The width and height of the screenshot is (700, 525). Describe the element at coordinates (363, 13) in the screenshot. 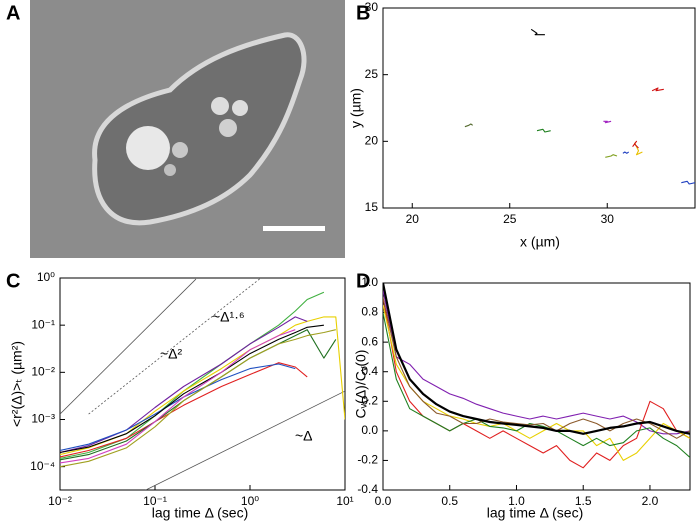

I see `panel-label: B` at that location.